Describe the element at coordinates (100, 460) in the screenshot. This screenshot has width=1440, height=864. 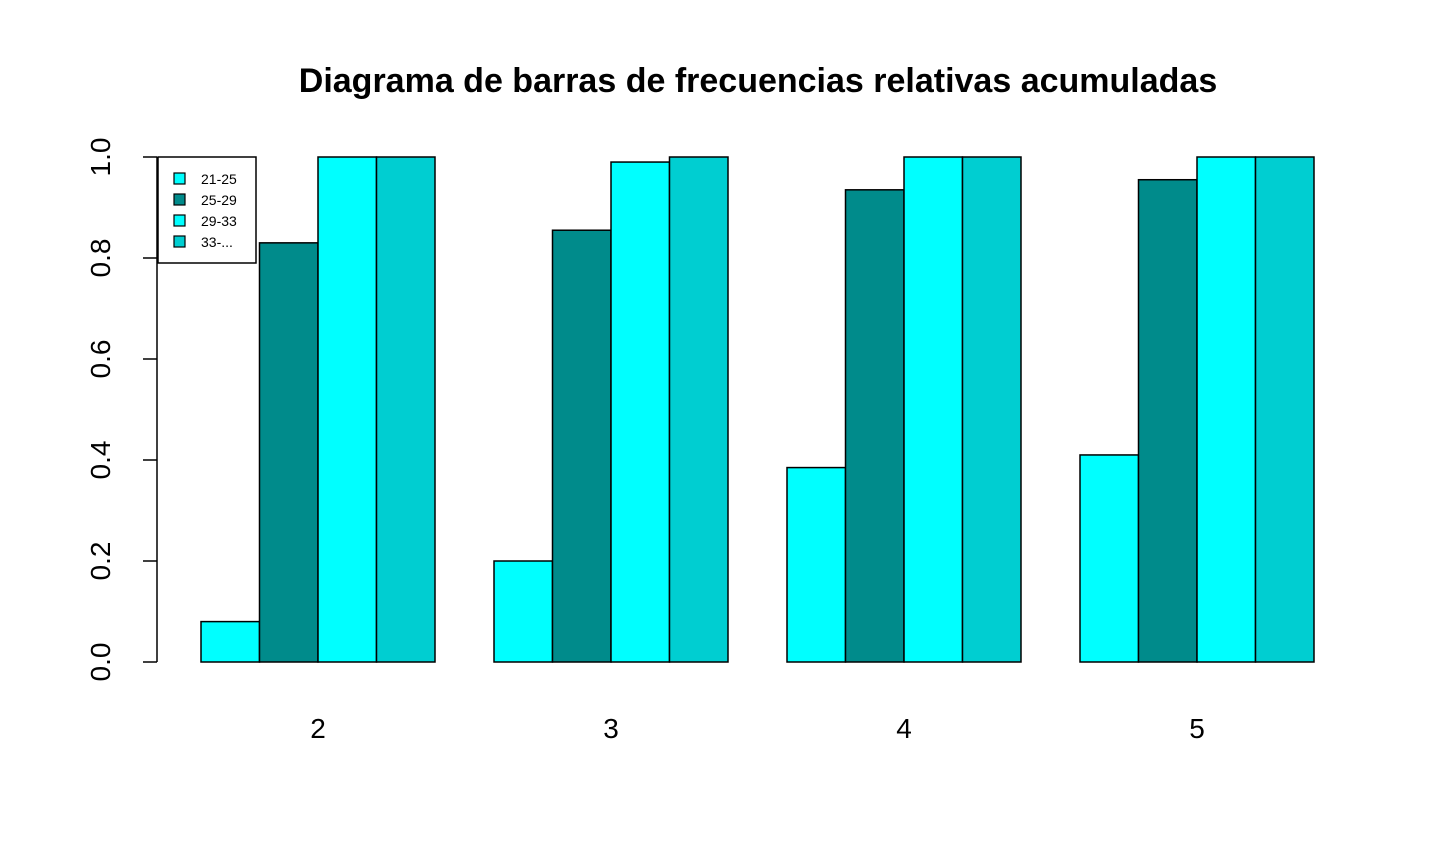
I see `y-tick-label: 0.4` at that location.